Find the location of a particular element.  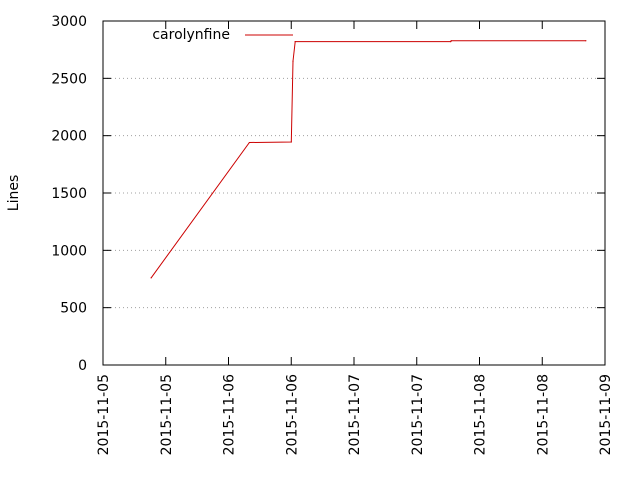

legend: carolynfine is located at coordinates (222, 35).